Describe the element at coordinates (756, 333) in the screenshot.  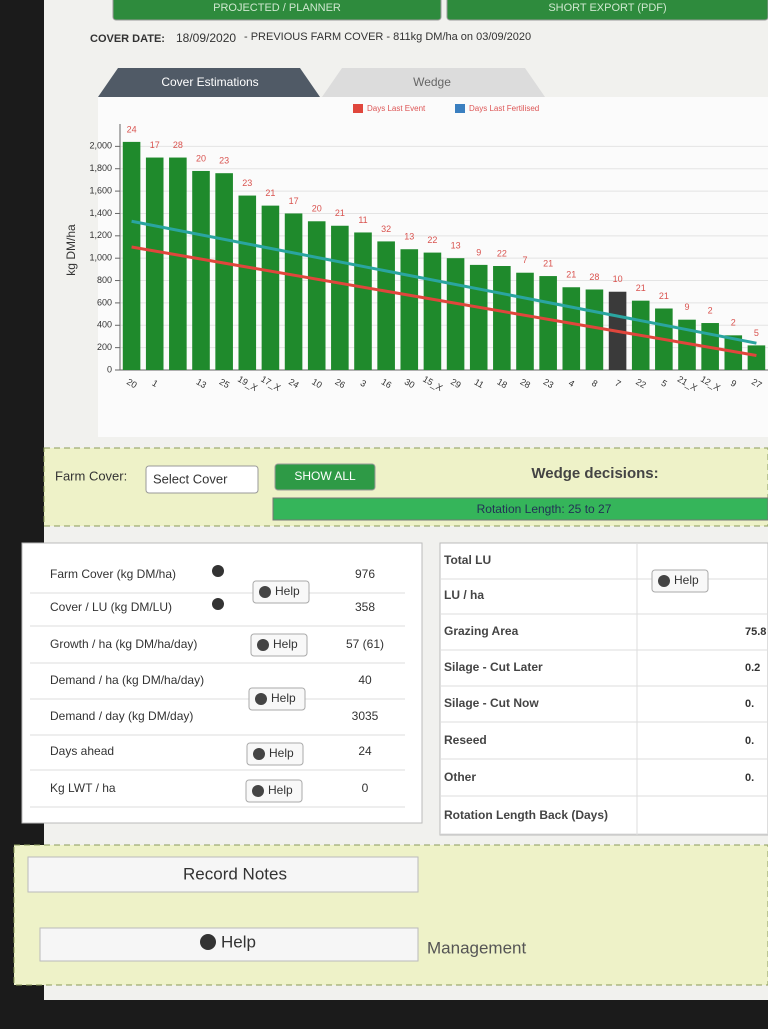
I see `days-label: 5` at that location.